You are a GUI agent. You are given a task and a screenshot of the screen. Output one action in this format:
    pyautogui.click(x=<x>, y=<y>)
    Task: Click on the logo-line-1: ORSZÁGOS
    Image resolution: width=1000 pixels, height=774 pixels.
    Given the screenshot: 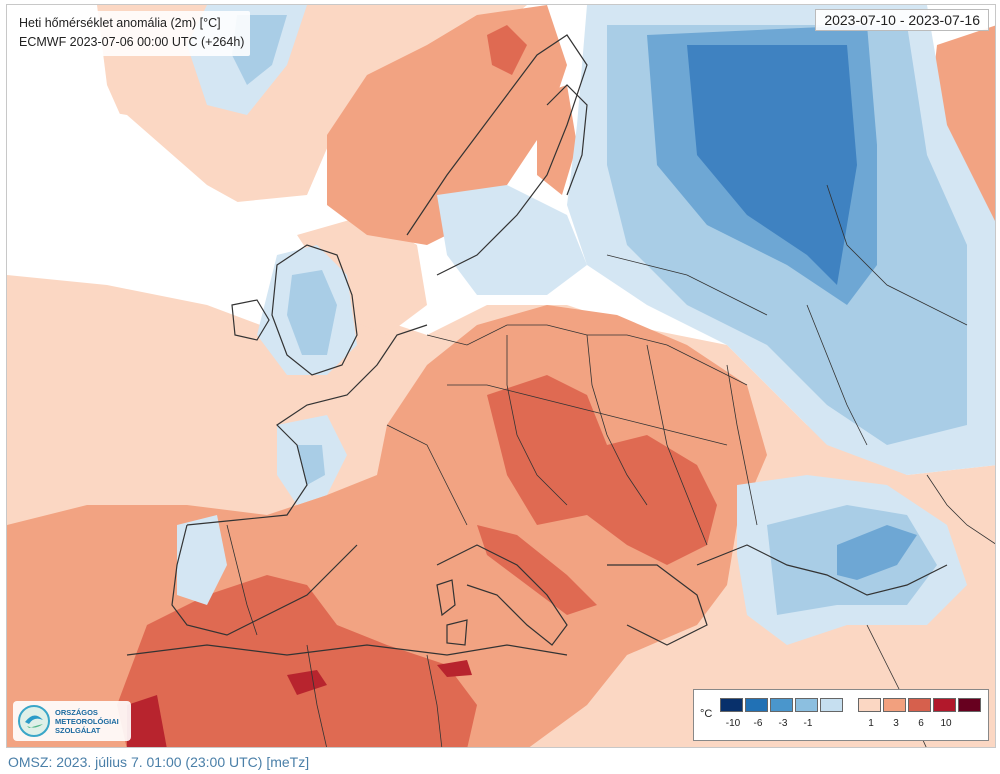 What is the action you would take?
    pyautogui.click(x=76, y=712)
    